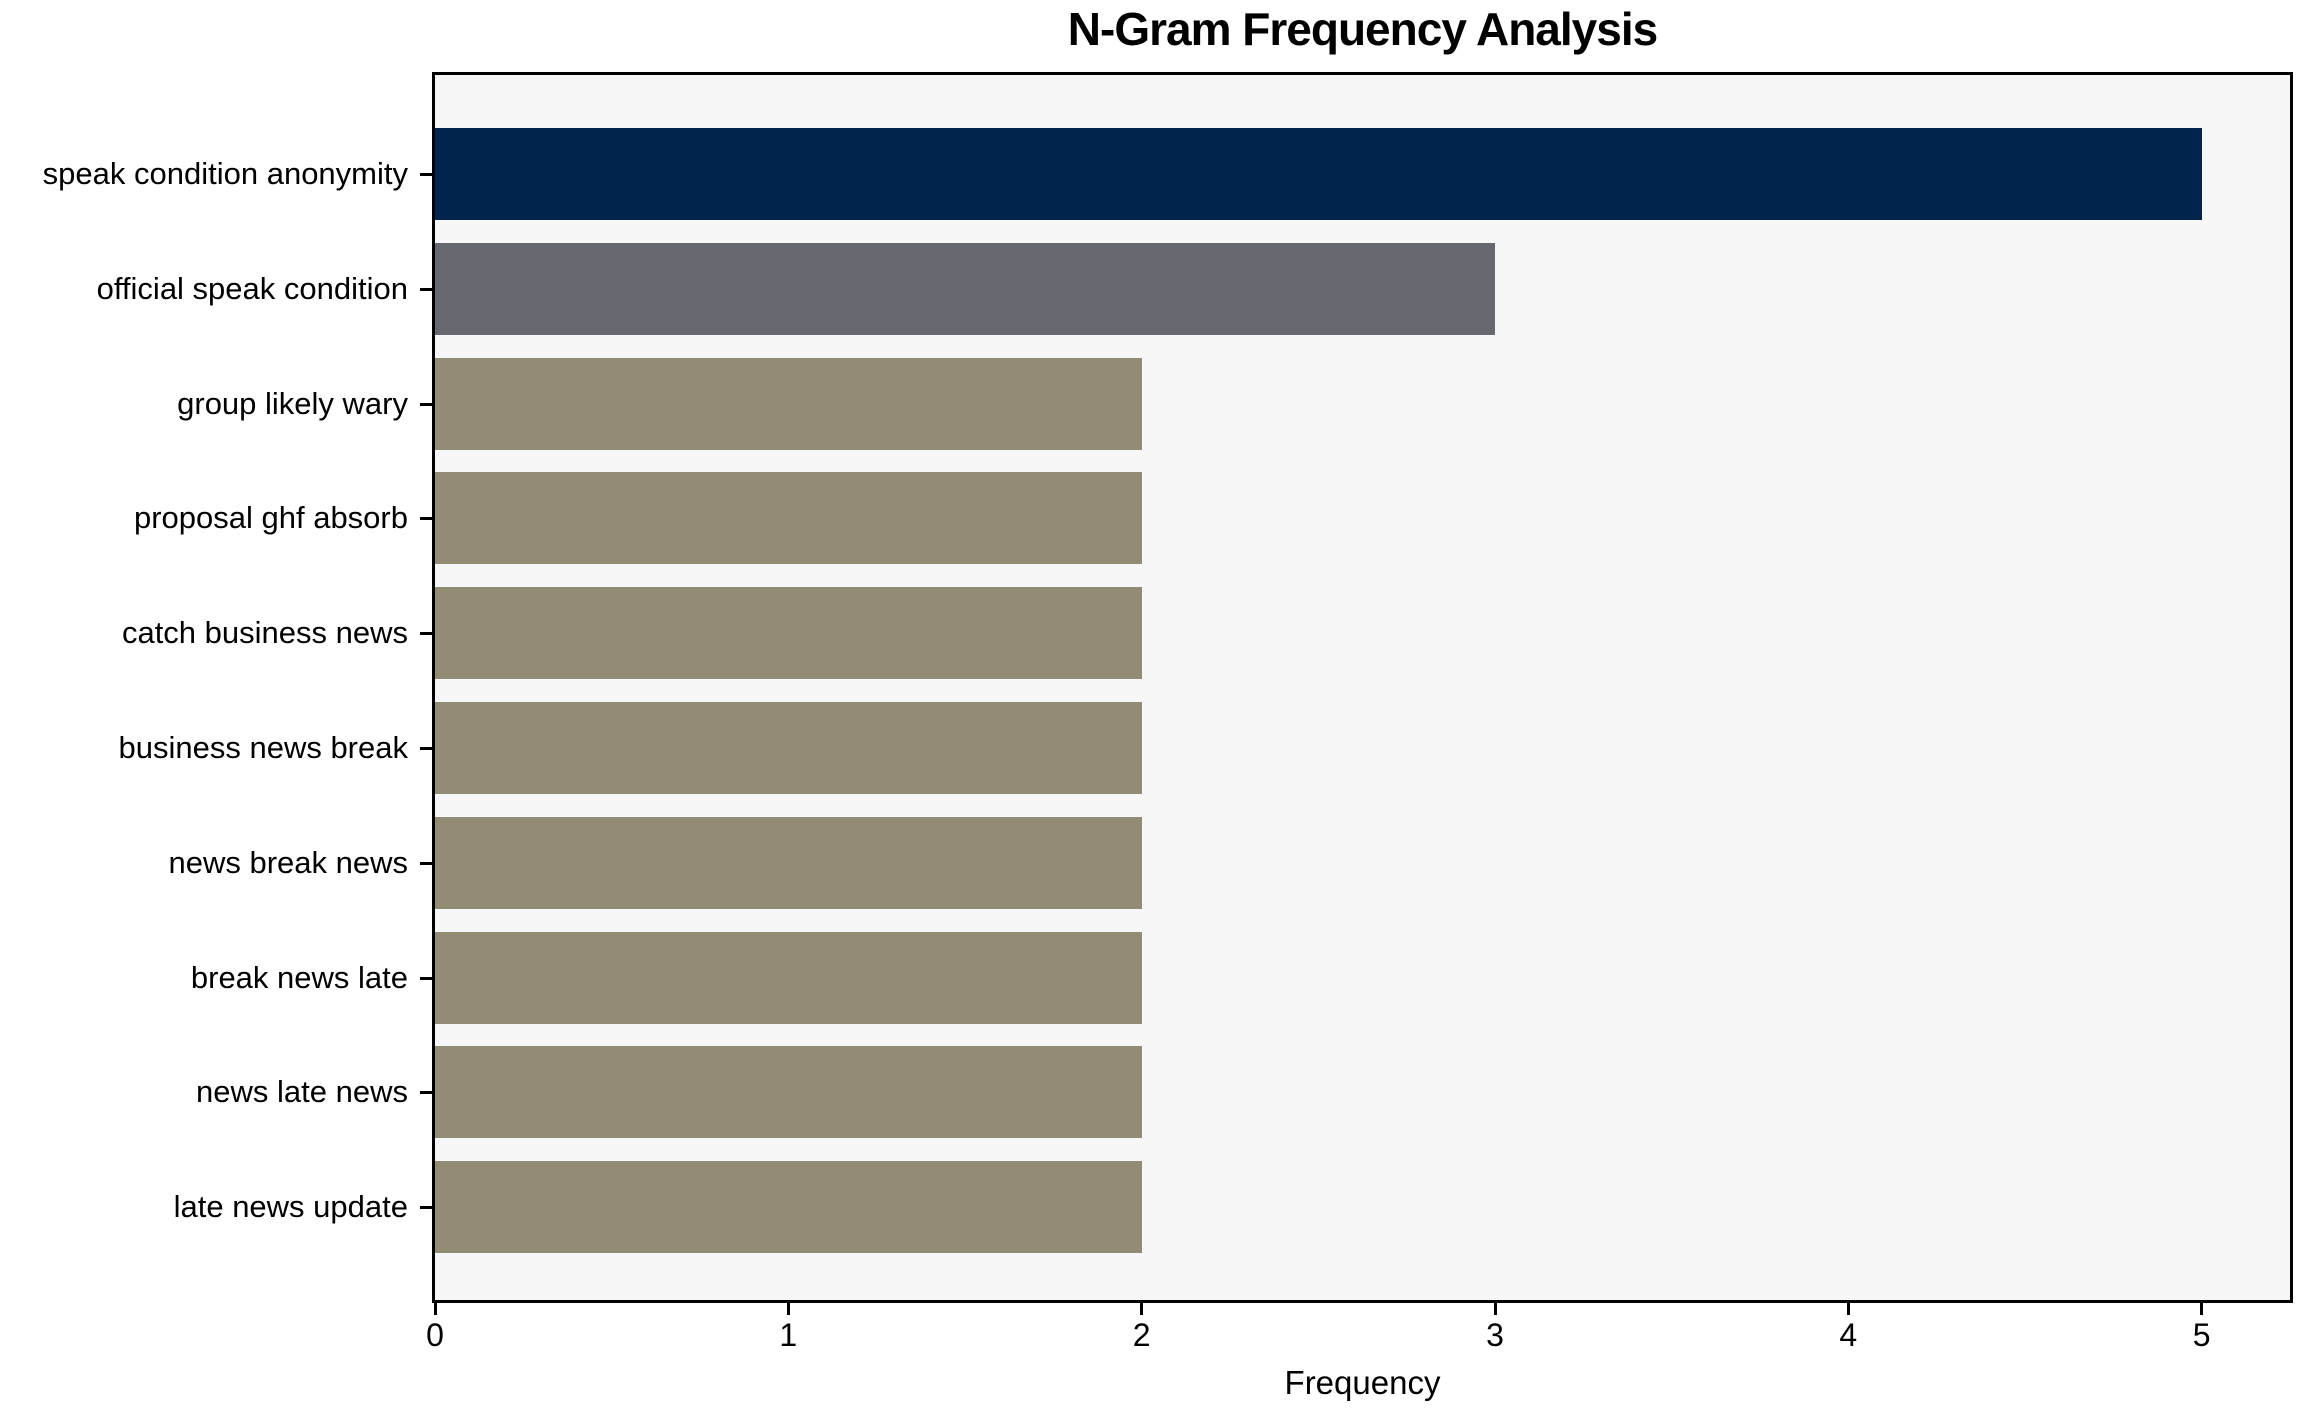 This screenshot has height=1414, width=2312. Describe the element at coordinates (788, 977) in the screenshot. I see `bar-break-news-late` at that location.